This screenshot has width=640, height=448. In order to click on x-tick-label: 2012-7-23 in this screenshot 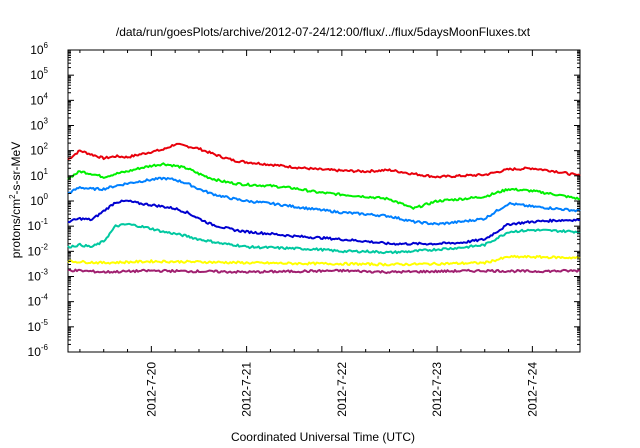, I will do `click(437, 389)`.